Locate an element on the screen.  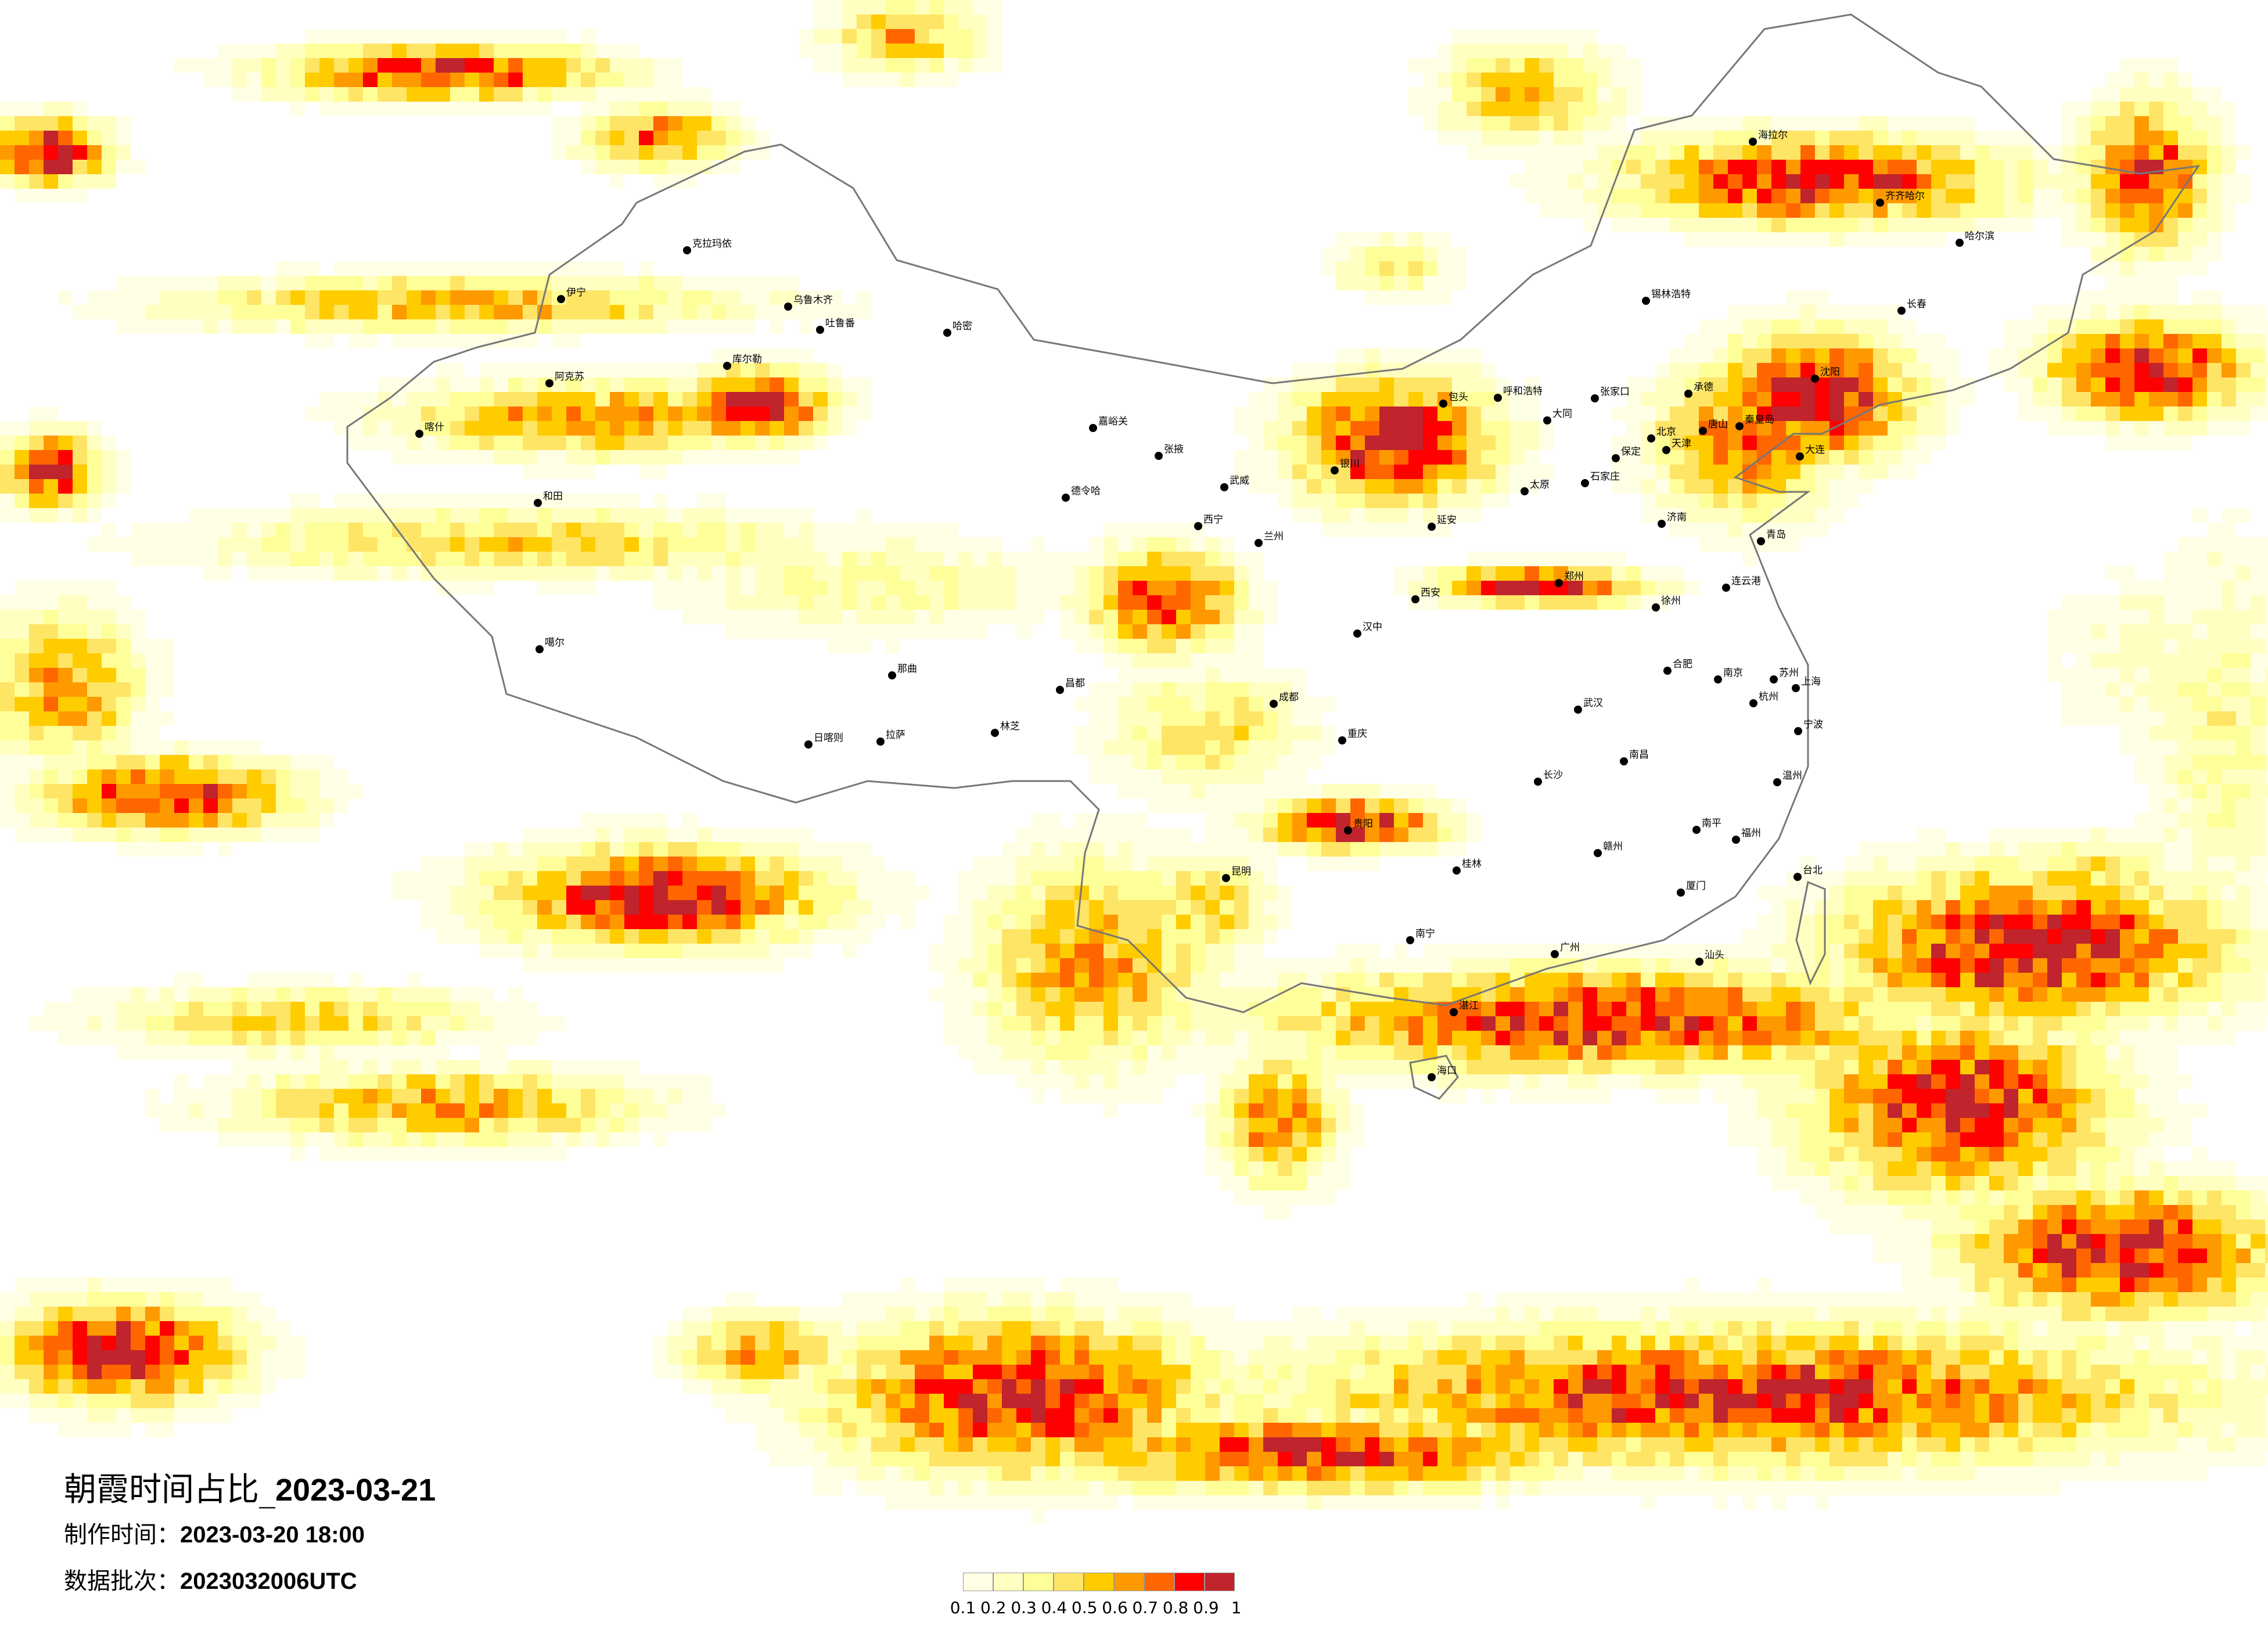
city-marker: 南平 is located at coordinates (1706, 826).